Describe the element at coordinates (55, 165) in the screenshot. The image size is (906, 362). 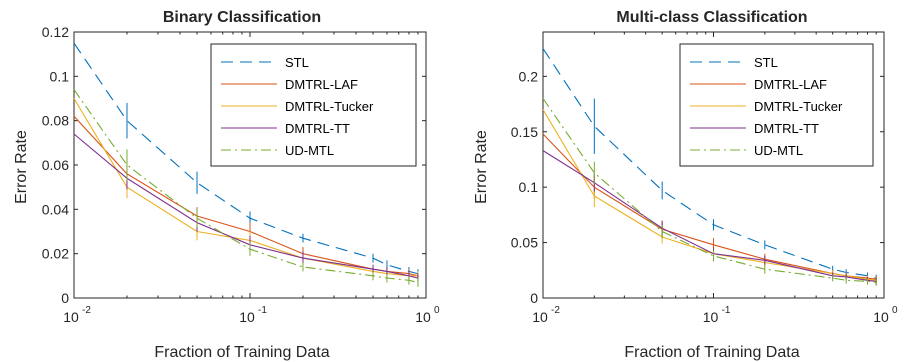
I see `y-tick-label: 0.06` at that location.